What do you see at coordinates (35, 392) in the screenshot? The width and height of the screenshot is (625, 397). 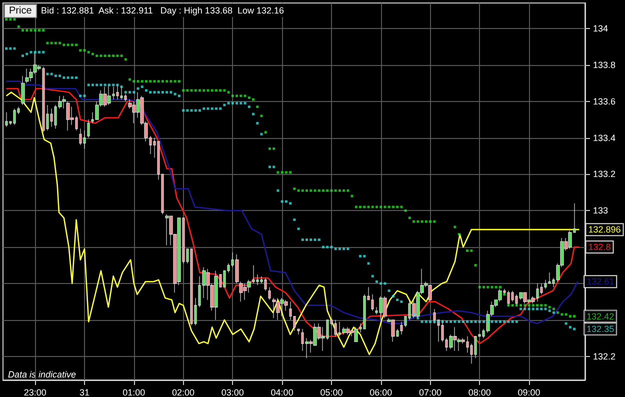 I see `x-tick-label: 23:00` at bounding box center [35, 392].